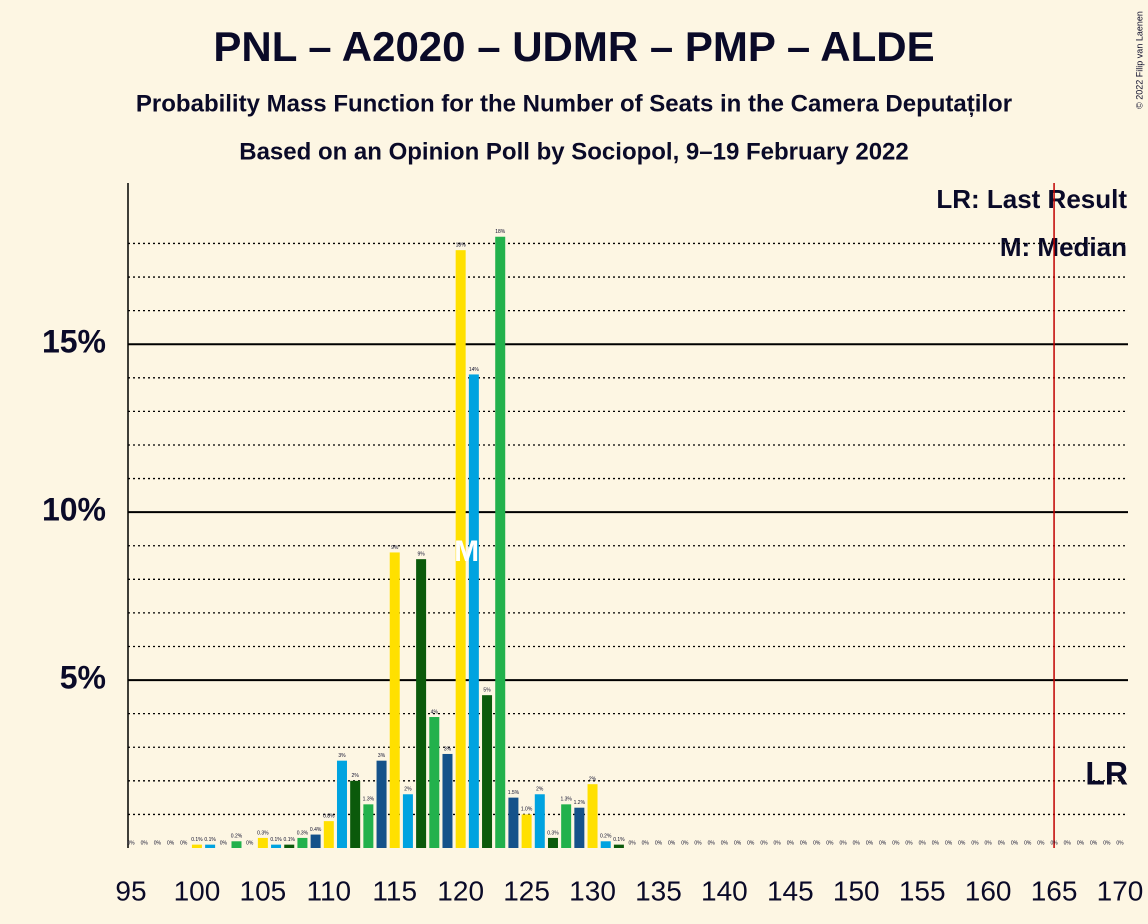  I want to click on x-tick-label: 105, so click(263, 890).